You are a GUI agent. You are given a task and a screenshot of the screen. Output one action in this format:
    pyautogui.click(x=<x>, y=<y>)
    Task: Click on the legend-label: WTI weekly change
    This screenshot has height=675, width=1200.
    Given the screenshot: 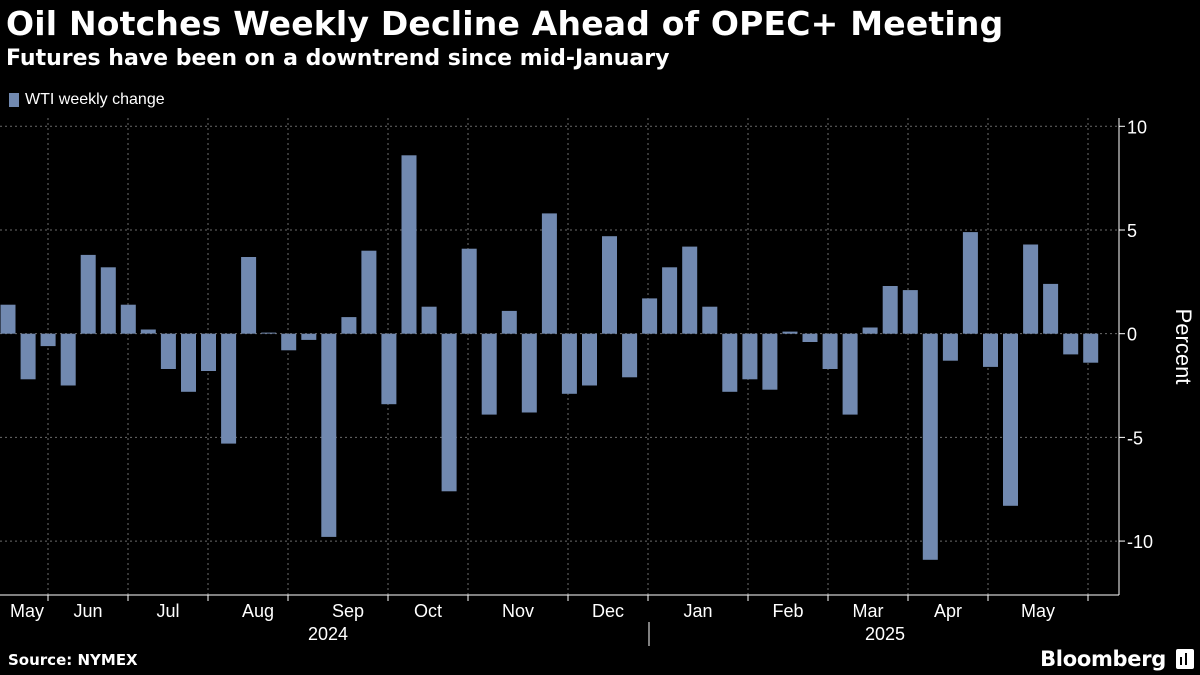 What is the action you would take?
    pyautogui.click(x=95, y=99)
    